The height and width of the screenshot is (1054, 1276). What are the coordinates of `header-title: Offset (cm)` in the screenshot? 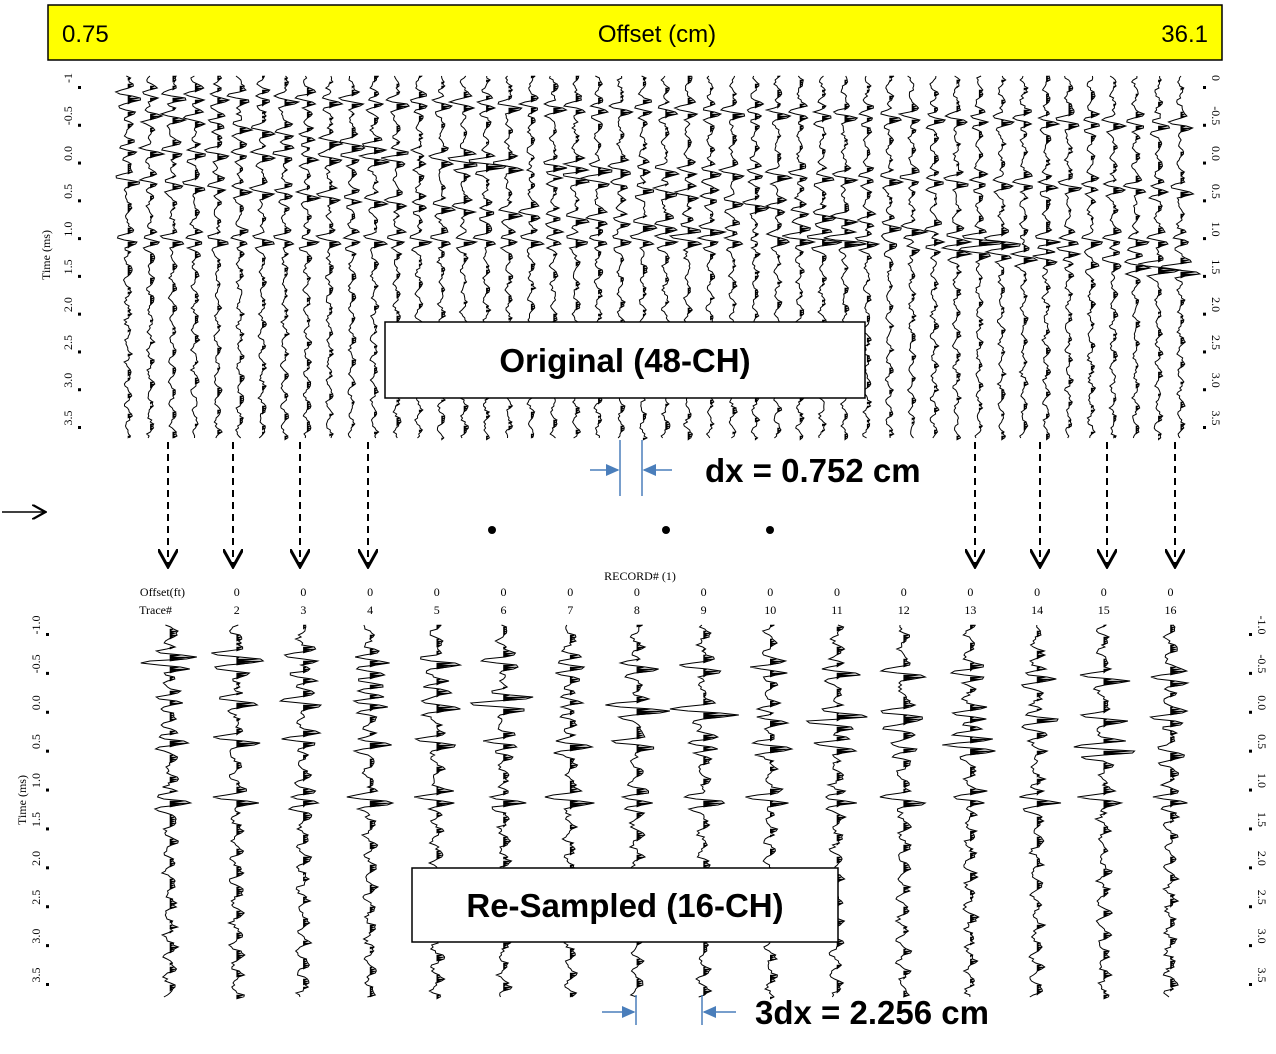 It's located at (657, 34).